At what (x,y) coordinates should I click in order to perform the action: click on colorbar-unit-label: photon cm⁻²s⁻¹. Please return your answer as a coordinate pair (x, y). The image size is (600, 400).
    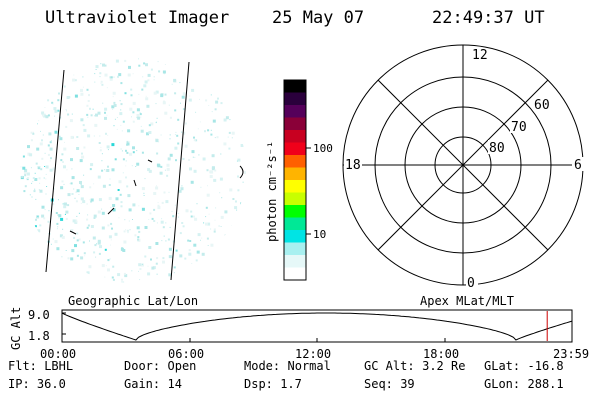
    Looking at the image, I should click on (272, 191).